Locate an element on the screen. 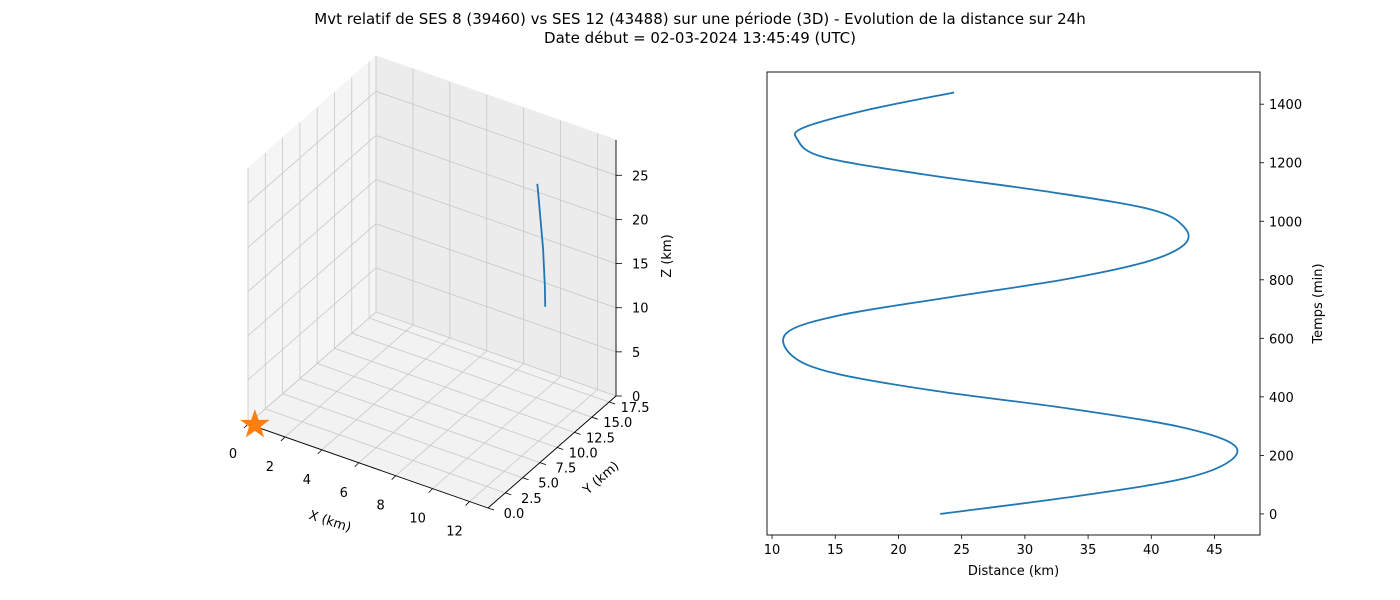 Image resolution: width=1400 pixels, height=600 pixels. y-tick-label-3d: 7.5 is located at coordinates (566, 469).